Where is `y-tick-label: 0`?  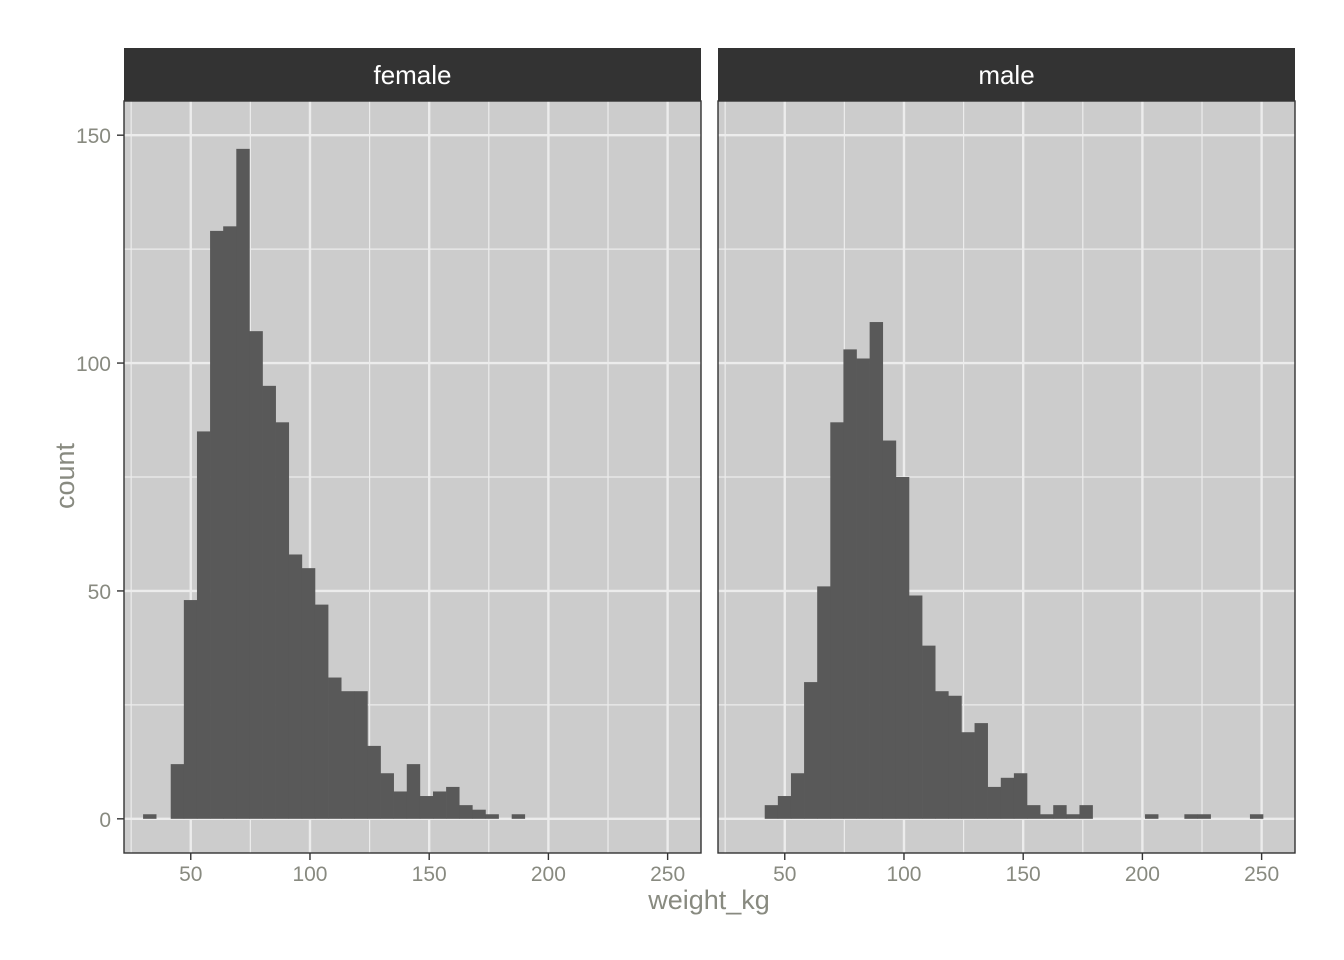
y-tick-label: 0 is located at coordinates (105, 820).